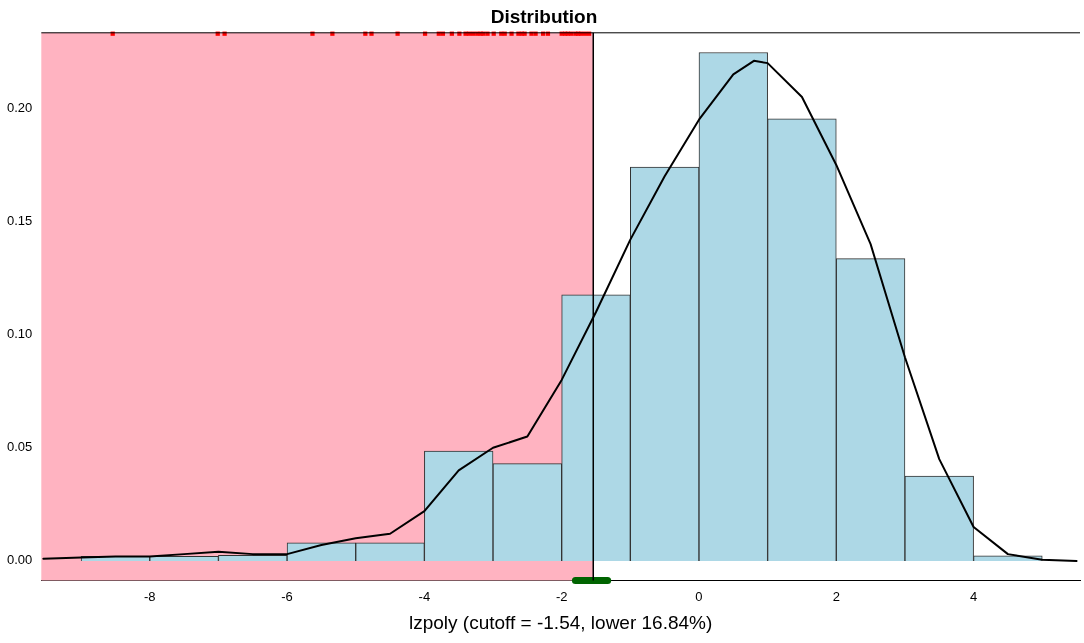 The image size is (1084, 643). Describe the element at coordinates (424, 596) in the screenshot. I see `x-tick-label: -4` at that location.